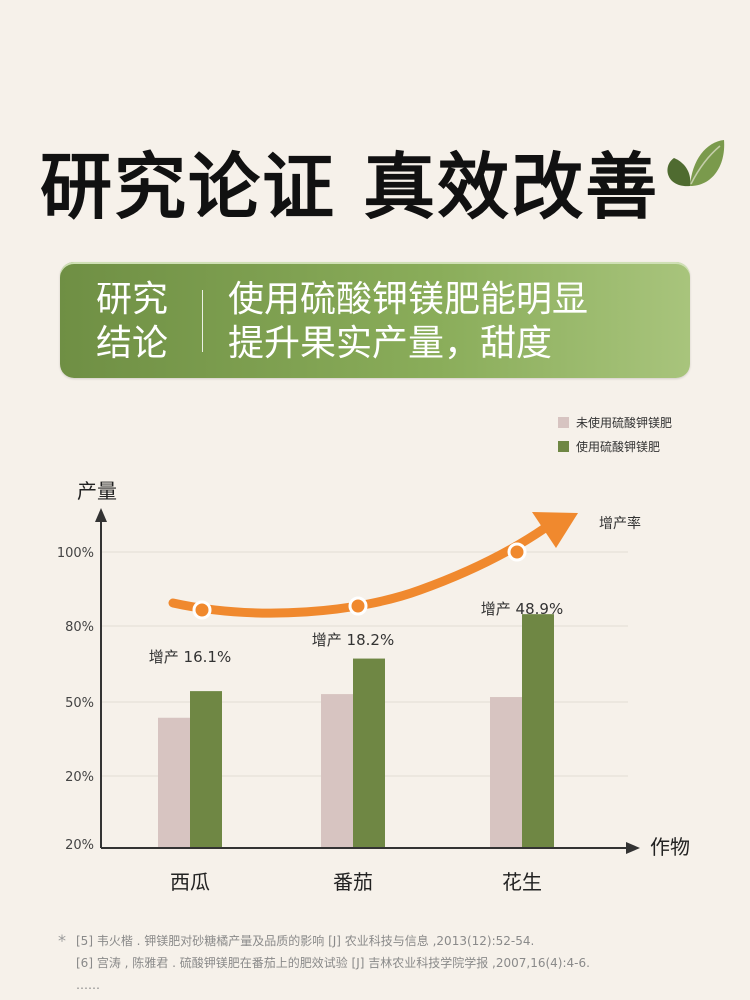 The height and width of the screenshot is (1000, 750). What do you see at coordinates (101, 515) in the screenshot?
I see `y-axis-arrowhead` at bounding box center [101, 515].